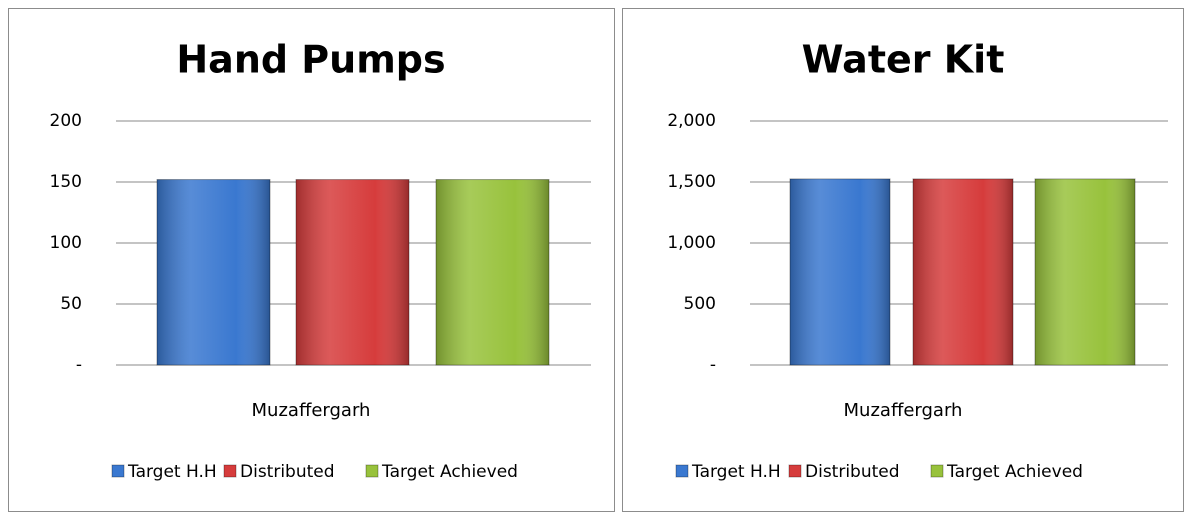 The width and height of the screenshot is (1191, 512). What do you see at coordinates (700, 304) in the screenshot?
I see `y-tick-label: 500` at bounding box center [700, 304].